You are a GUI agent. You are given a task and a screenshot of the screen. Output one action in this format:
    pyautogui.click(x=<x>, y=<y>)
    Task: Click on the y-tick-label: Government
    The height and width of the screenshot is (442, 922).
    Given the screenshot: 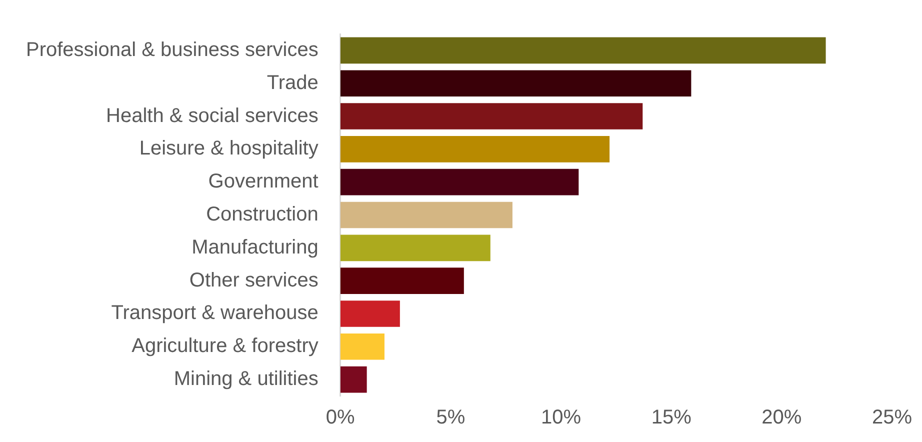 What is the action you would take?
    pyautogui.click(x=263, y=181)
    